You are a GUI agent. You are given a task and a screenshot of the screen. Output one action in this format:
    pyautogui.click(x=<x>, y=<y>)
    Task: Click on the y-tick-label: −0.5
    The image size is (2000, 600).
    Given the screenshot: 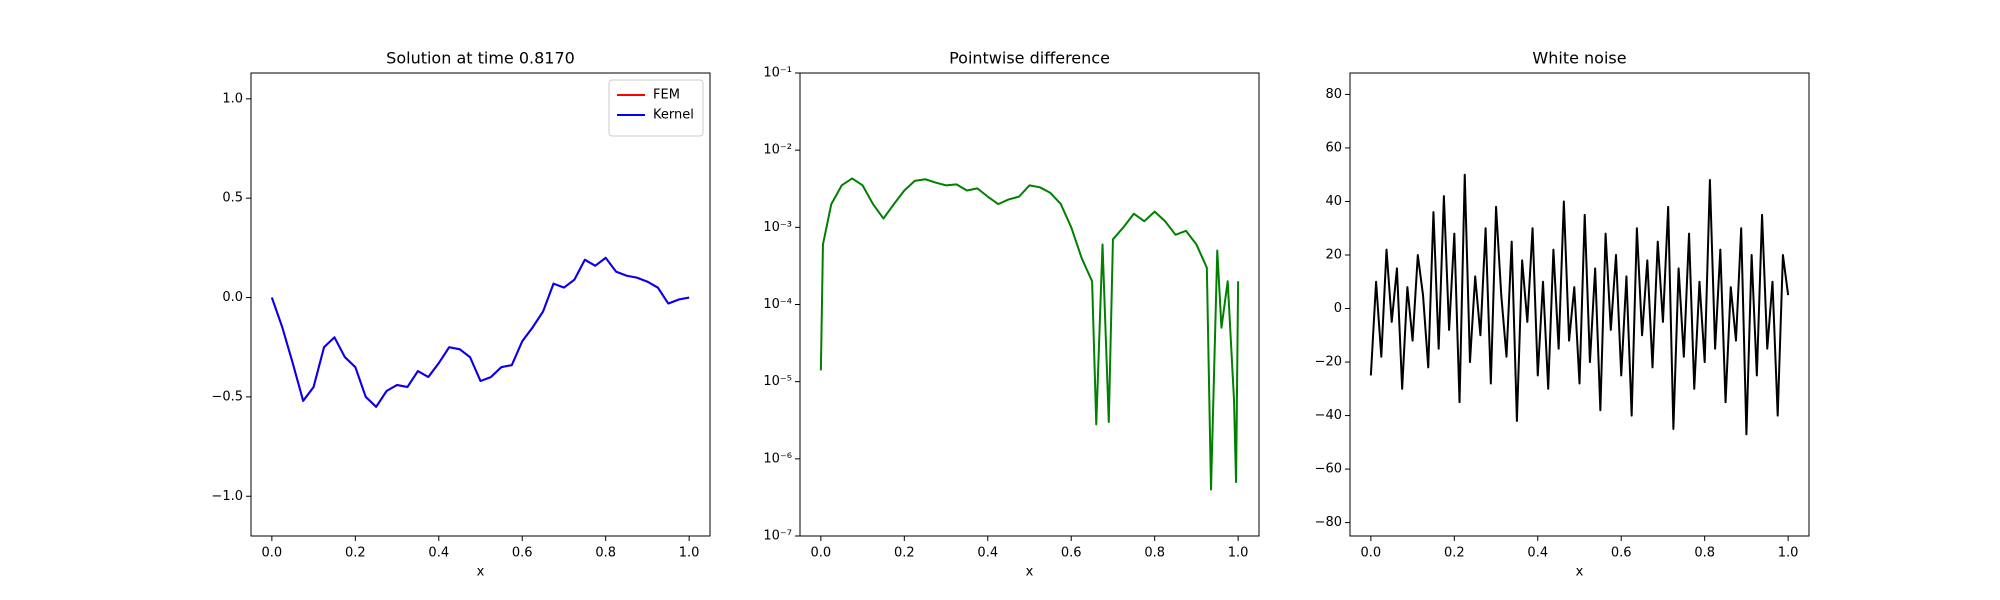 What is the action you would take?
    pyautogui.click(x=227, y=396)
    